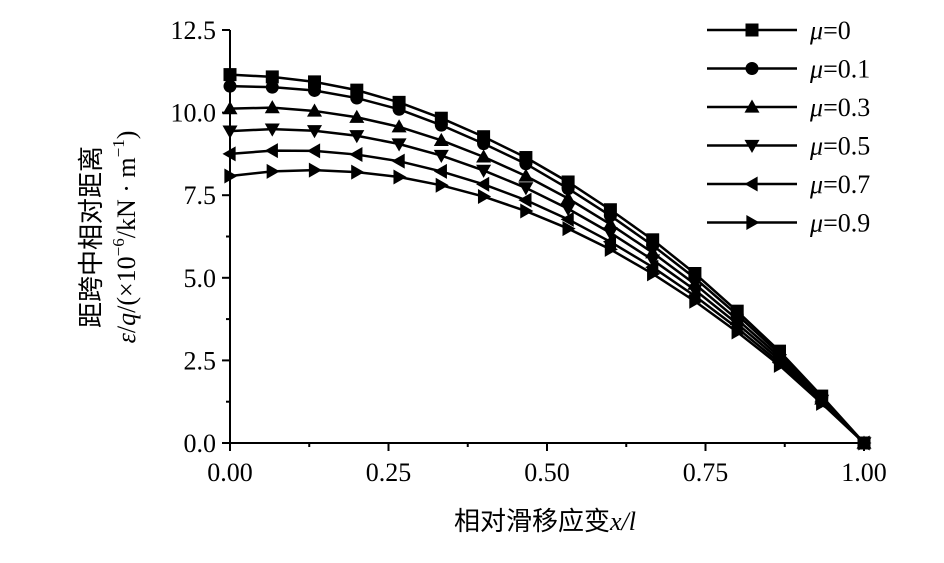 The height and width of the screenshot is (563, 944). Describe the element at coordinates (126, 319) in the screenshot. I see `y-label-q: q` at that location.